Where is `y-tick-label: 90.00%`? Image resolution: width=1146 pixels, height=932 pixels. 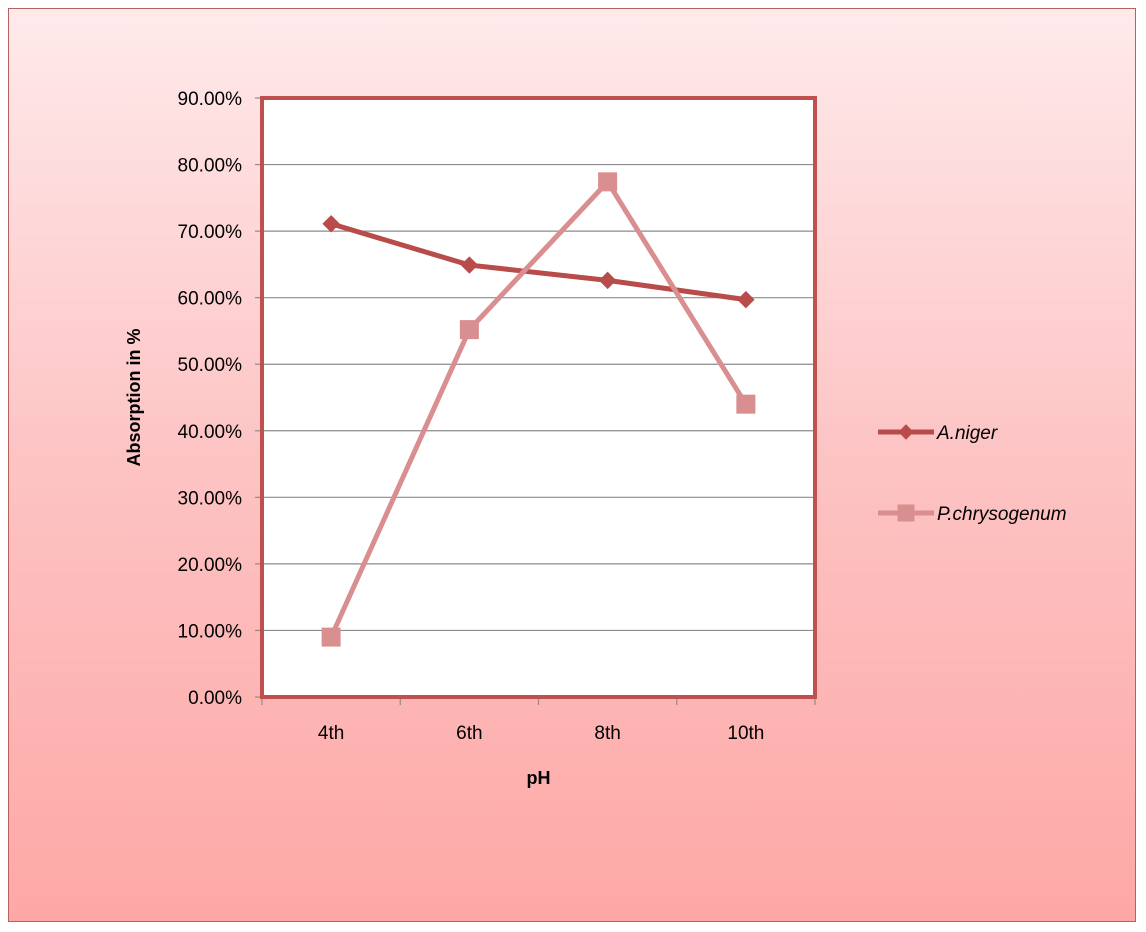 y-tick-label: 90.00% is located at coordinates (210, 99).